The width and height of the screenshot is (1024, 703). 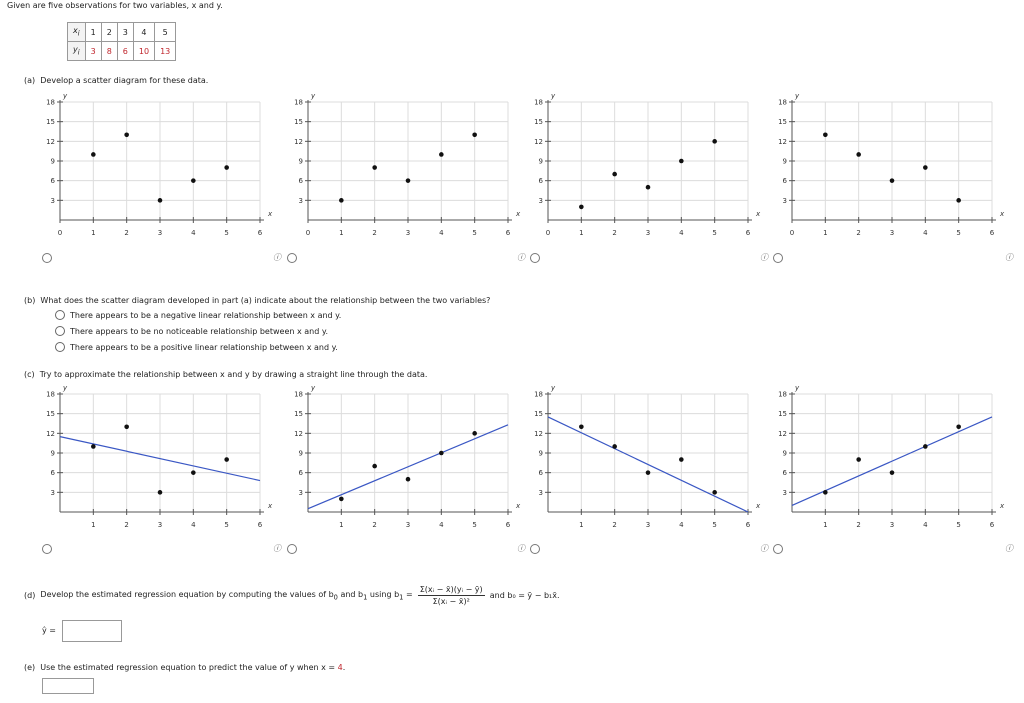 What do you see at coordinates (292, 549) in the screenshot?
I see `plot-c-2-radio` at bounding box center [292, 549].